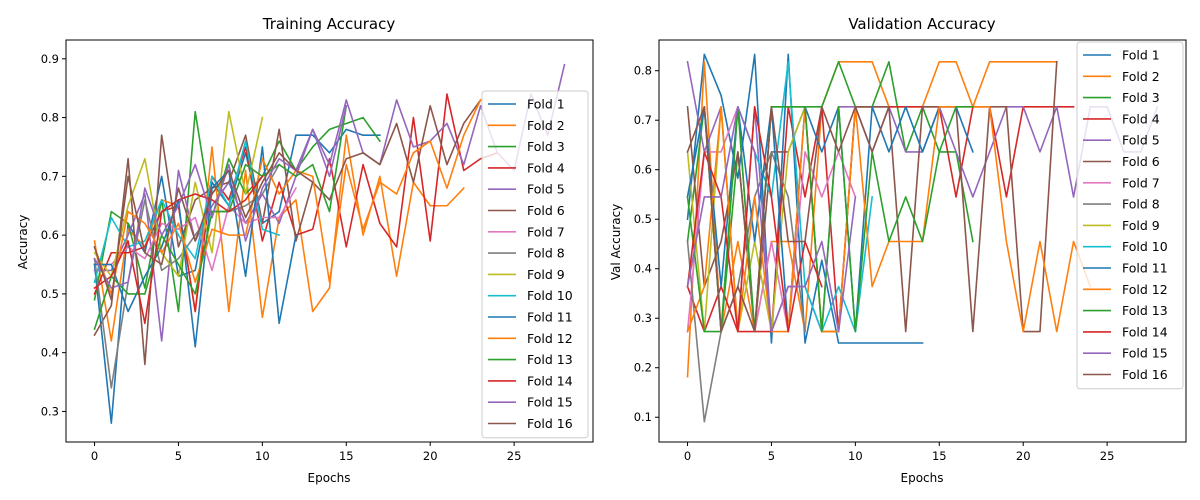 This screenshot has height=500, width=1200. Describe the element at coordinates (643, 368) in the screenshot. I see `y-tick-label: 0.2` at that location.